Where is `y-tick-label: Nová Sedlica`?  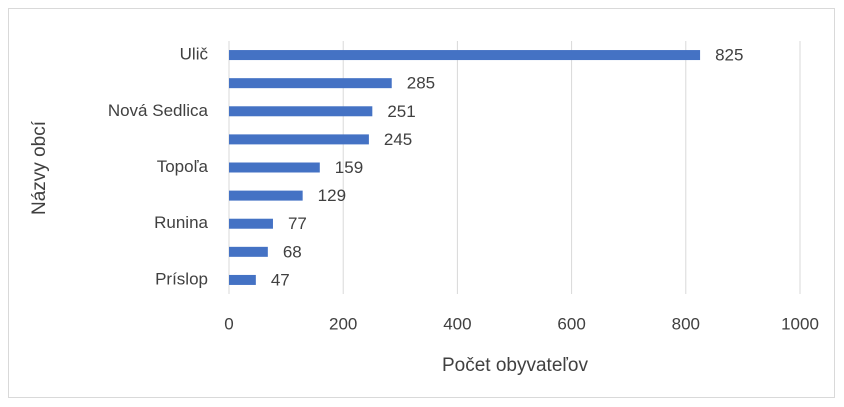 y-tick-label: Nová Sedlica is located at coordinates (158, 110).